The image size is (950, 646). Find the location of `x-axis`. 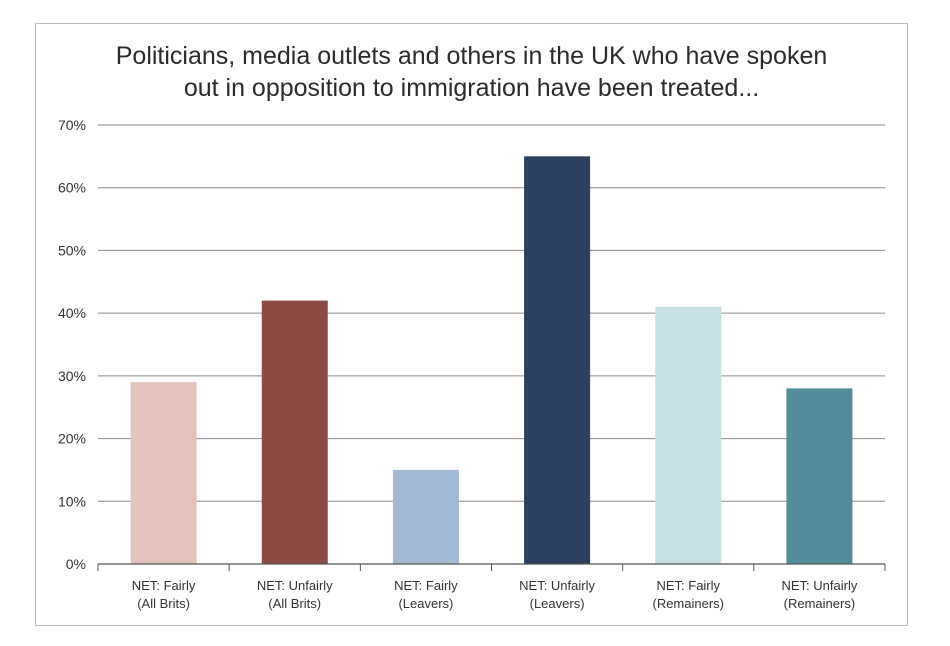

x-axis is located at coordinates (491, 567).